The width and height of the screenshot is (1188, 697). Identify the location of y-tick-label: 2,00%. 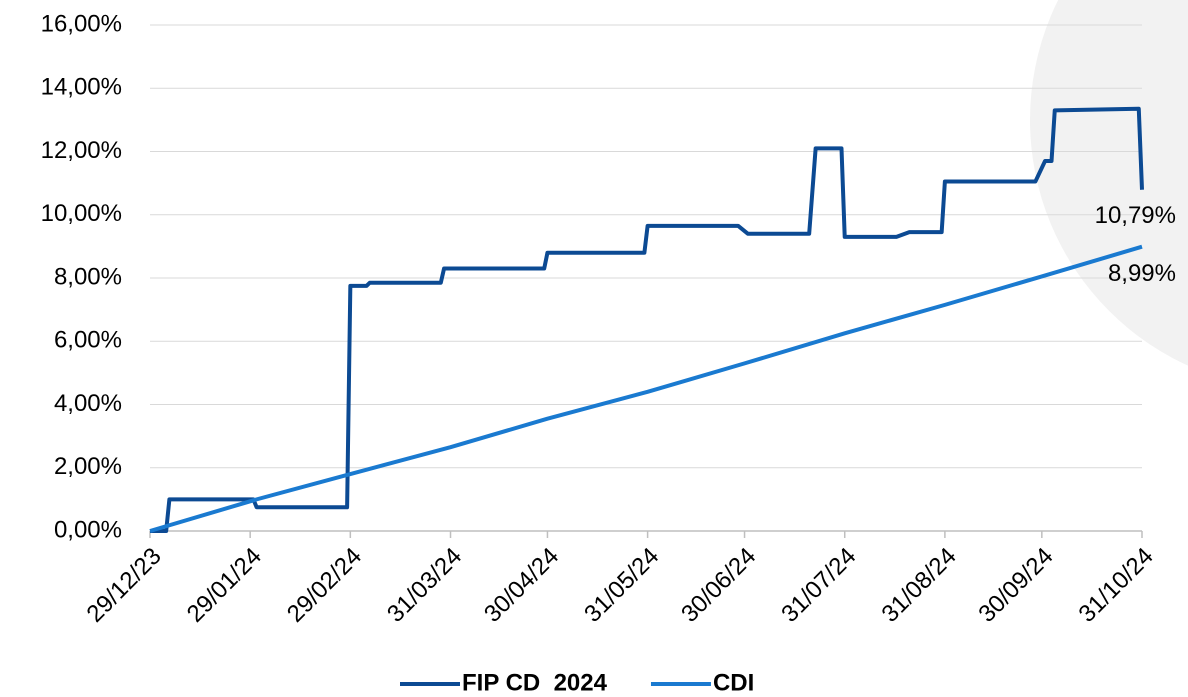
(88, 466).